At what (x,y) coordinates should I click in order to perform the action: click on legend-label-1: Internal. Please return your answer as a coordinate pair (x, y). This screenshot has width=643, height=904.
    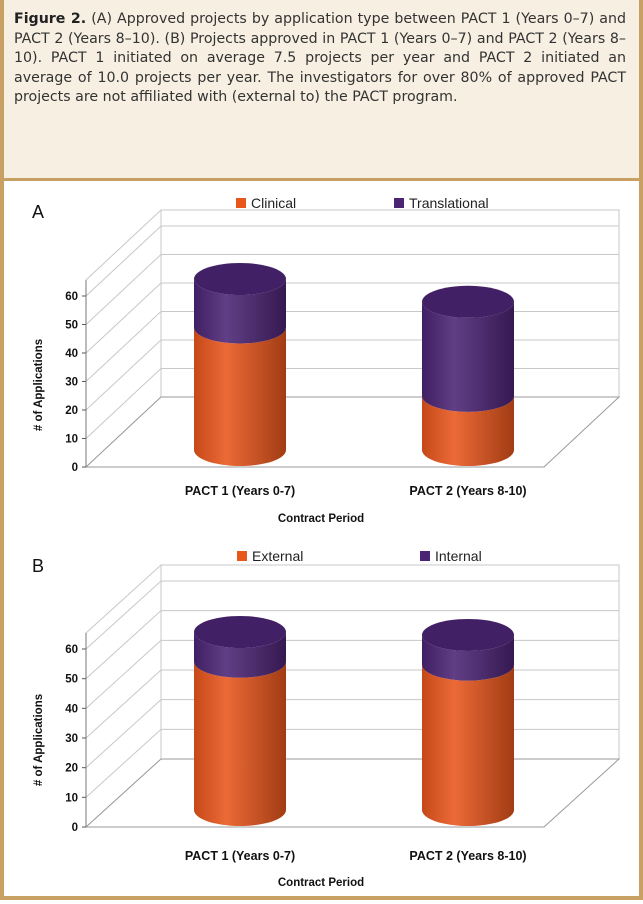
    Looking at the image, I should click on (458, 556).